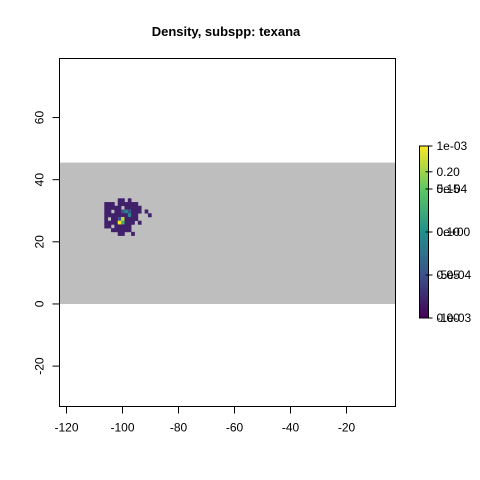 The image size is (480, 480). I want to click on y-tick-label: 0, so click(40, 303).